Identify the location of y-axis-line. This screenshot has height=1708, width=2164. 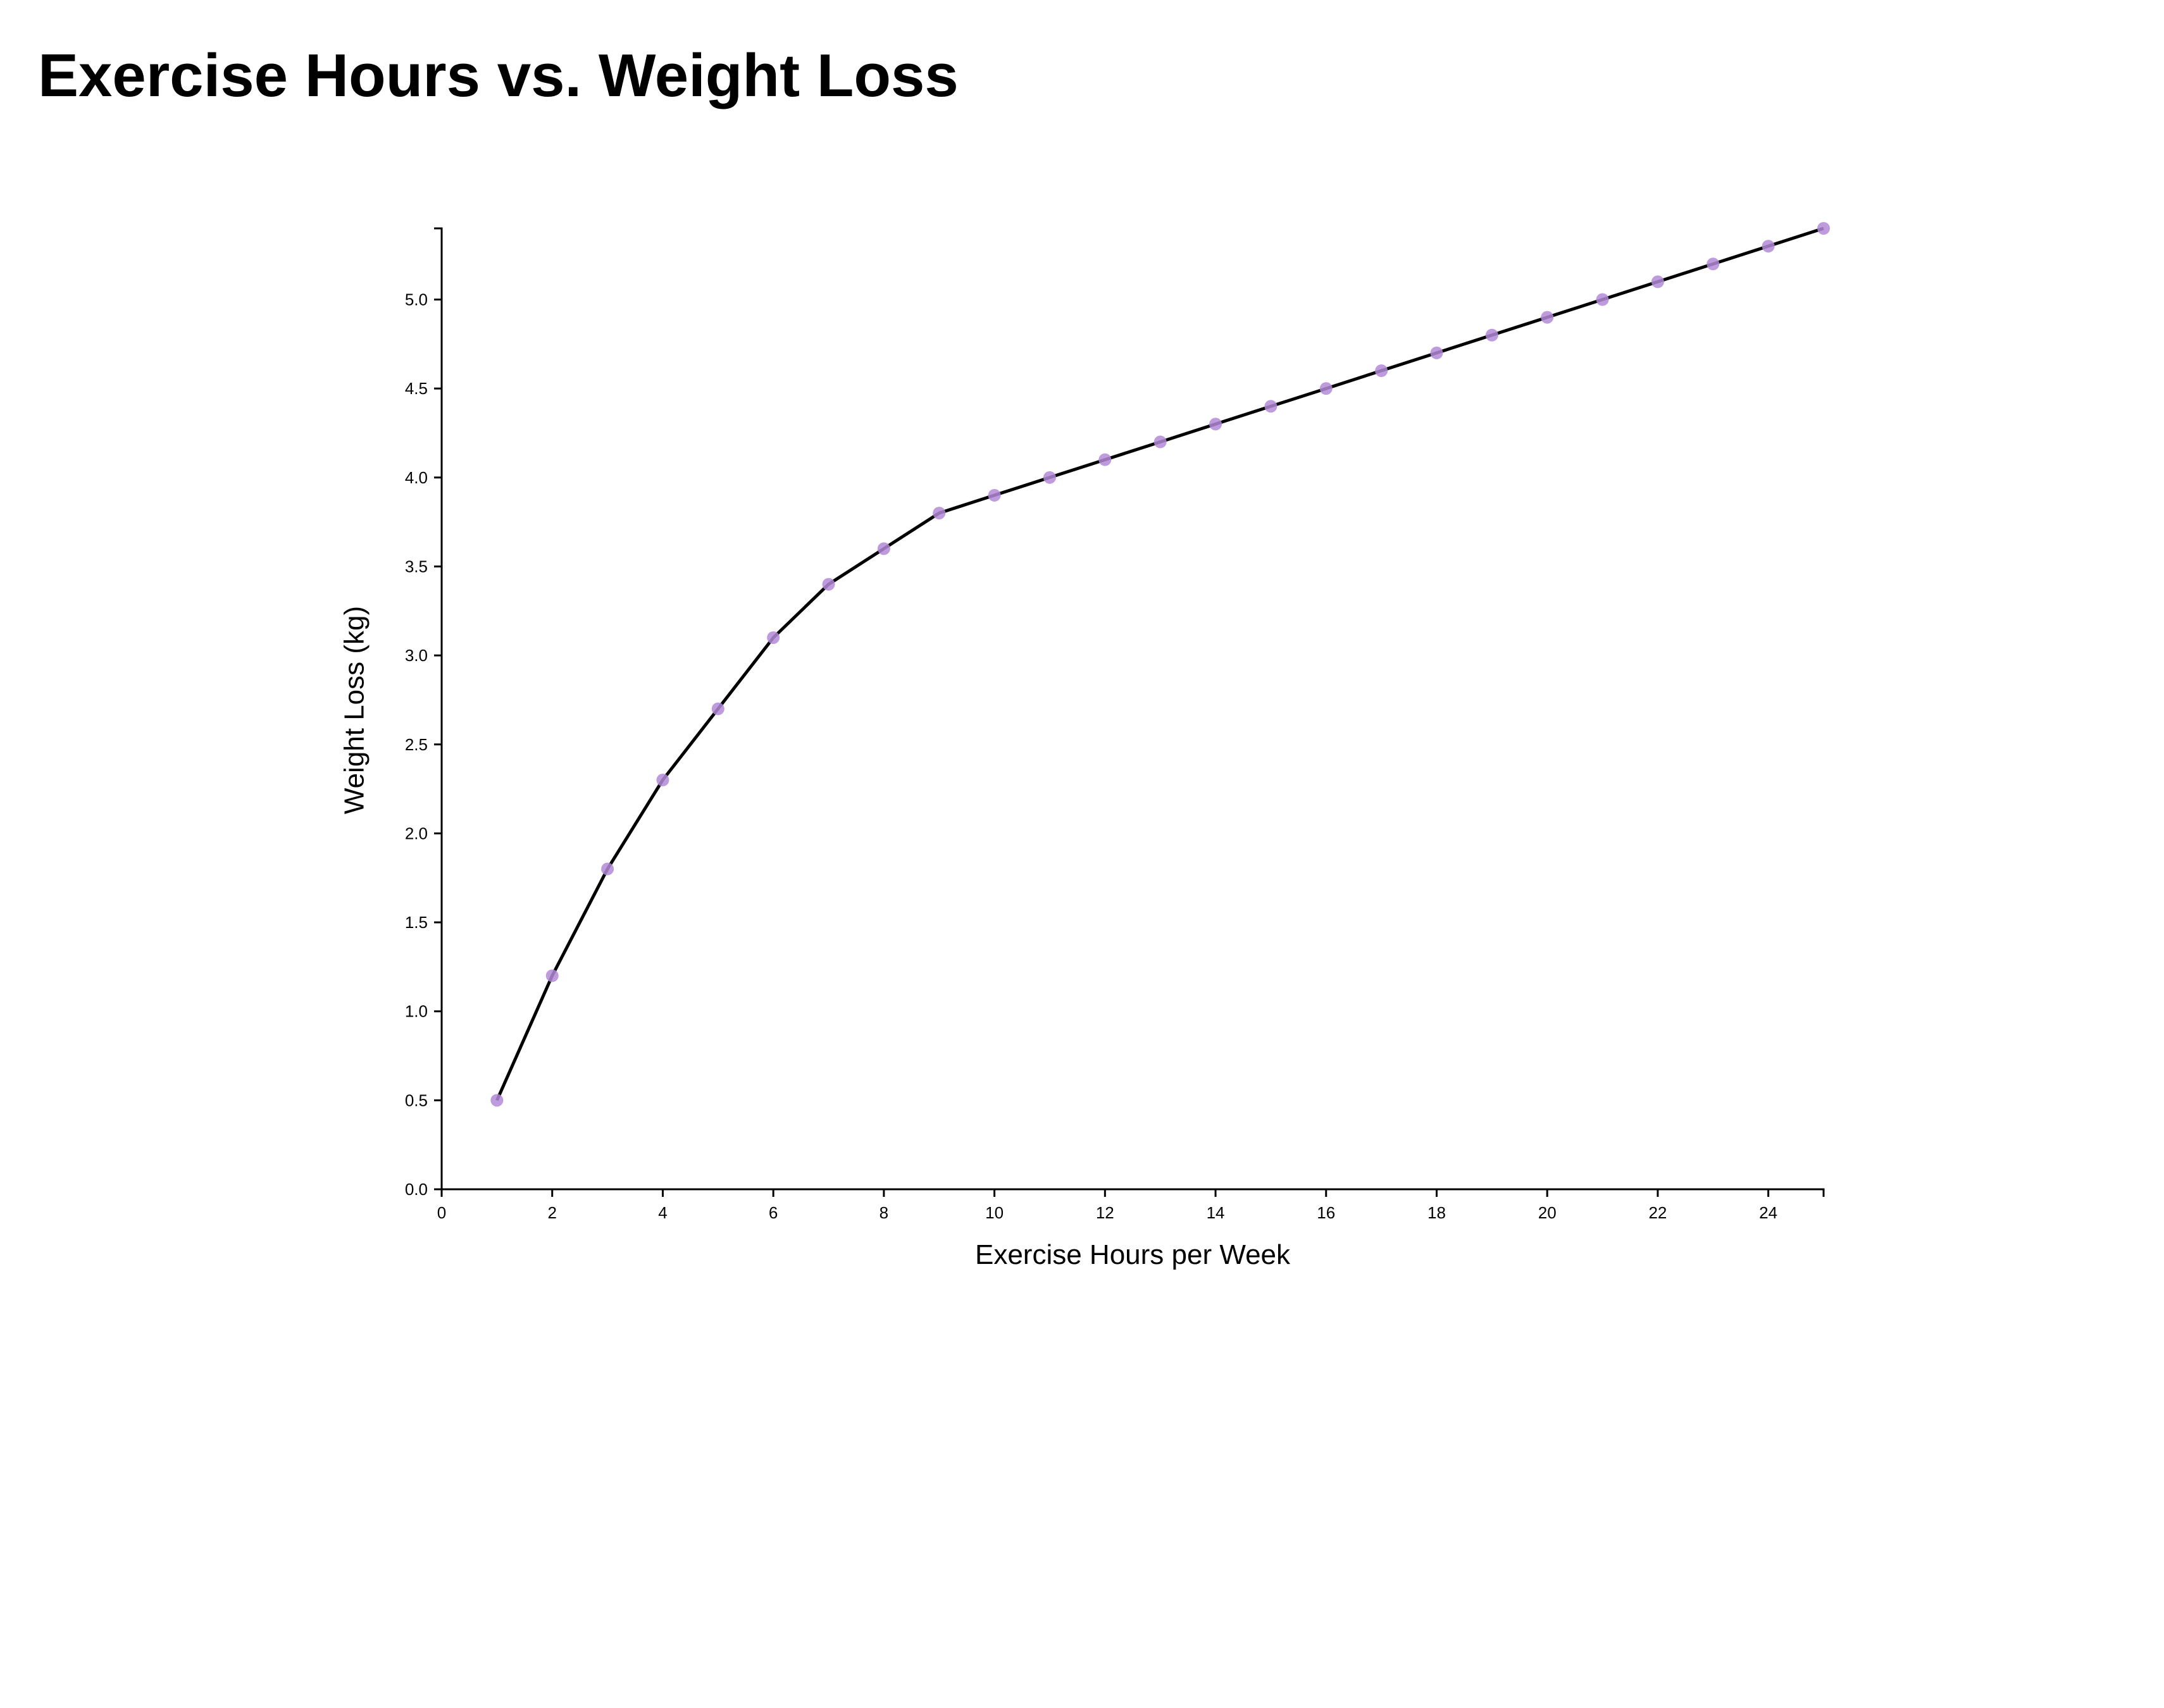
(439, 709).